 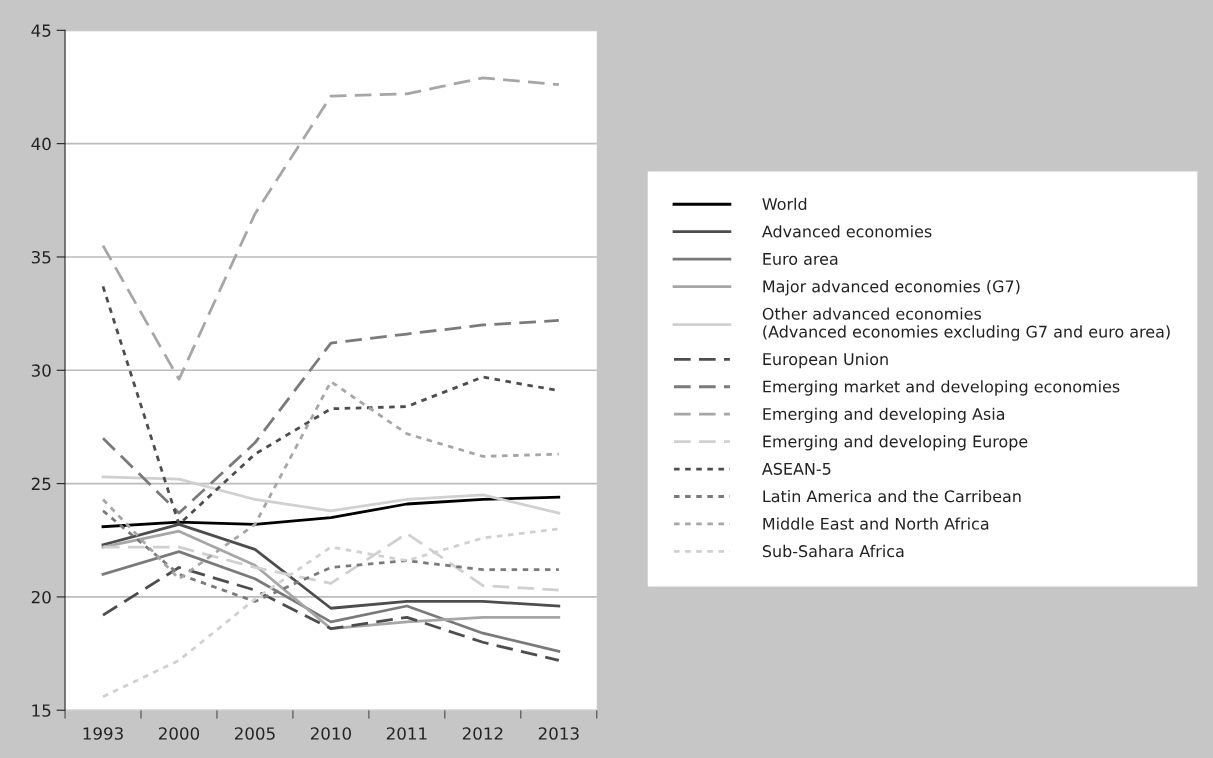 I want to click on legend-label: Major advanced economies (G7), so click(x=891, y=288).